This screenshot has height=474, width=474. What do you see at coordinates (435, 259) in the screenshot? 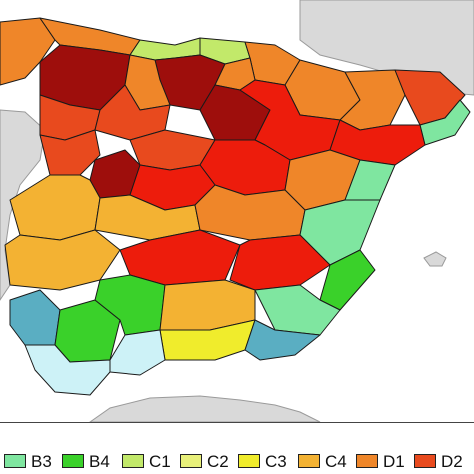
I see `balearic-island` at bounding box center [435, 259].